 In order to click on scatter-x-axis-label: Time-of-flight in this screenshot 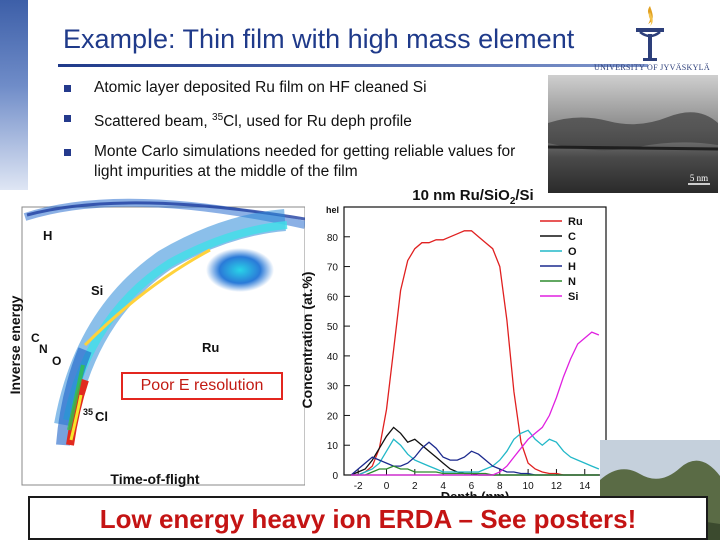, I will do `click(155, 479)`.